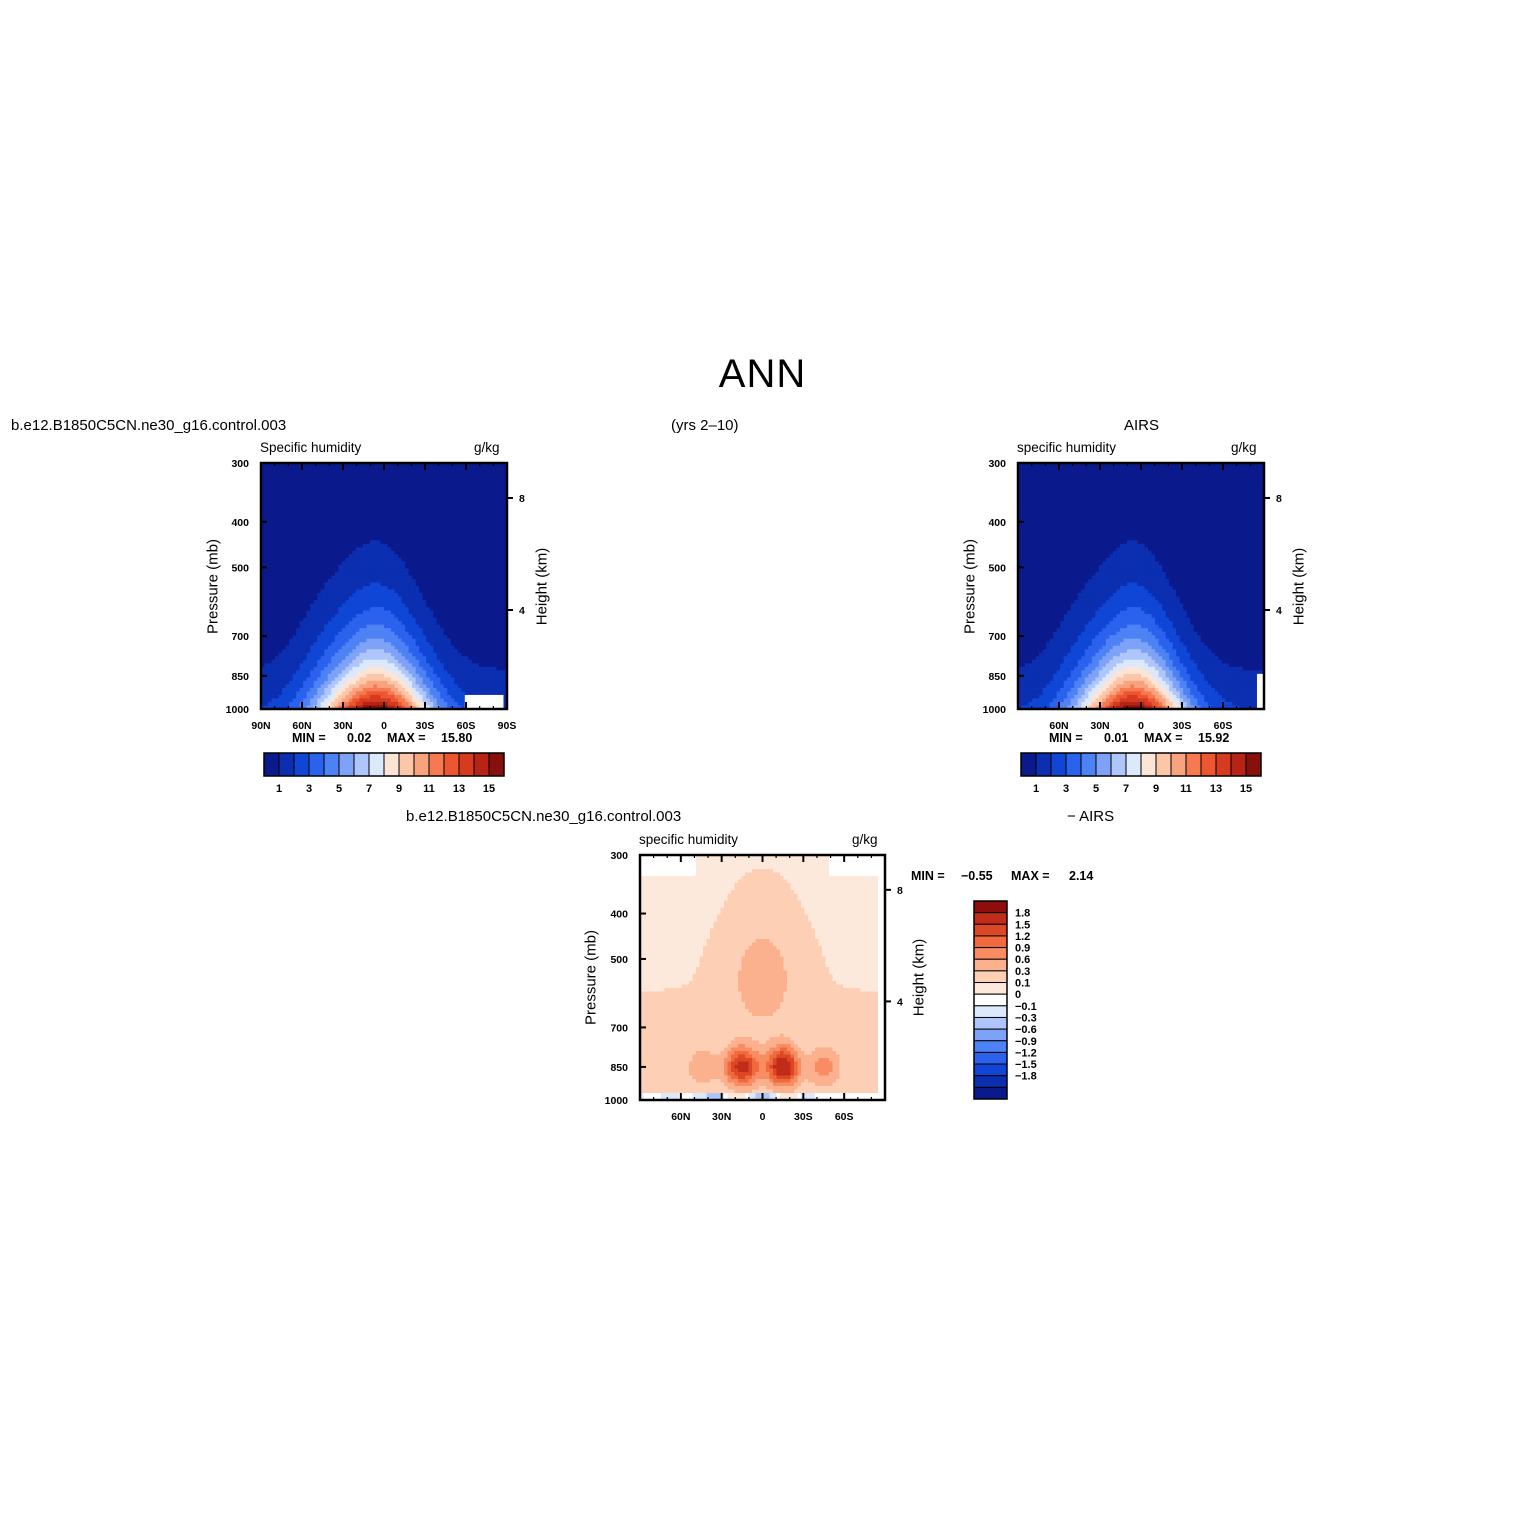  I want to click on diff-case-label-right: − AIRS, so click(1091, 816).